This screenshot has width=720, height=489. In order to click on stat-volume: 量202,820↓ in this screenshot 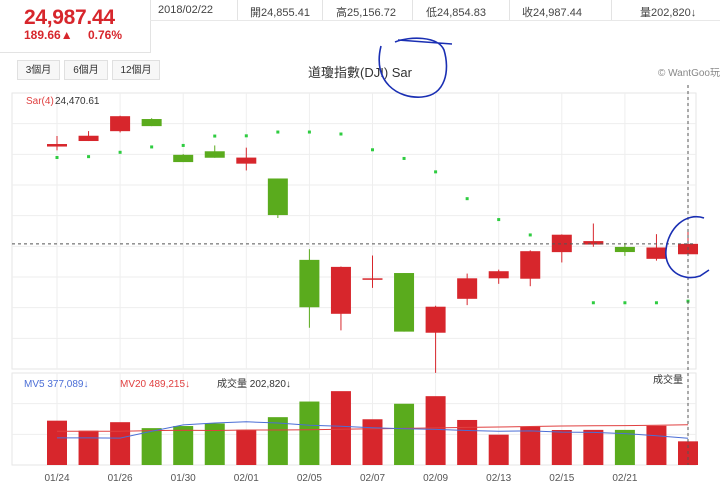, I will do `click(668, 13)`.